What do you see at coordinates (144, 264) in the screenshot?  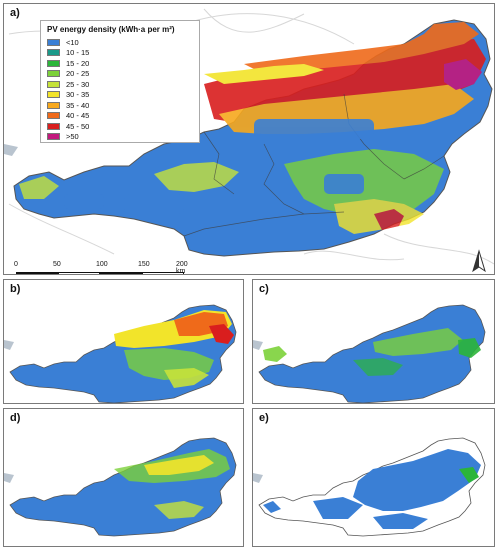 I see `scale-tick: 150` at bounding box center [144, 264].